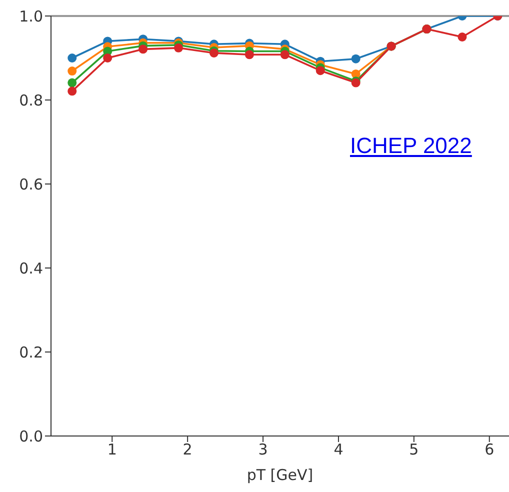 The width and height of the screenshot is (509, 492). I want to click on x-tick-label: 3, so click(263, 449).